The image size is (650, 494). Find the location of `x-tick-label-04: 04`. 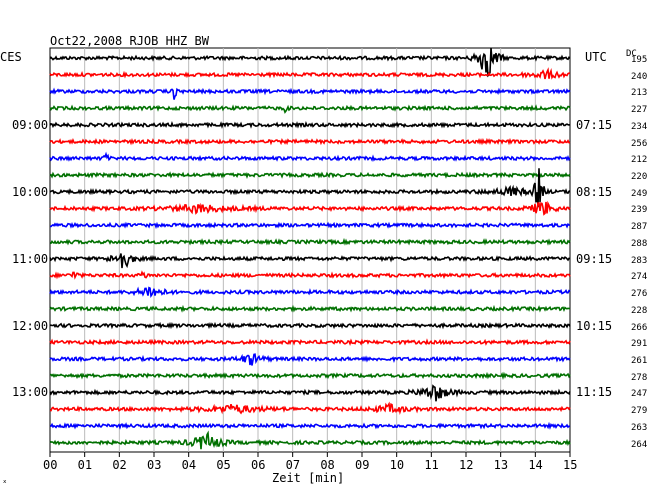

x-tick-label-04: 04 is located at coordinates (189, 465).